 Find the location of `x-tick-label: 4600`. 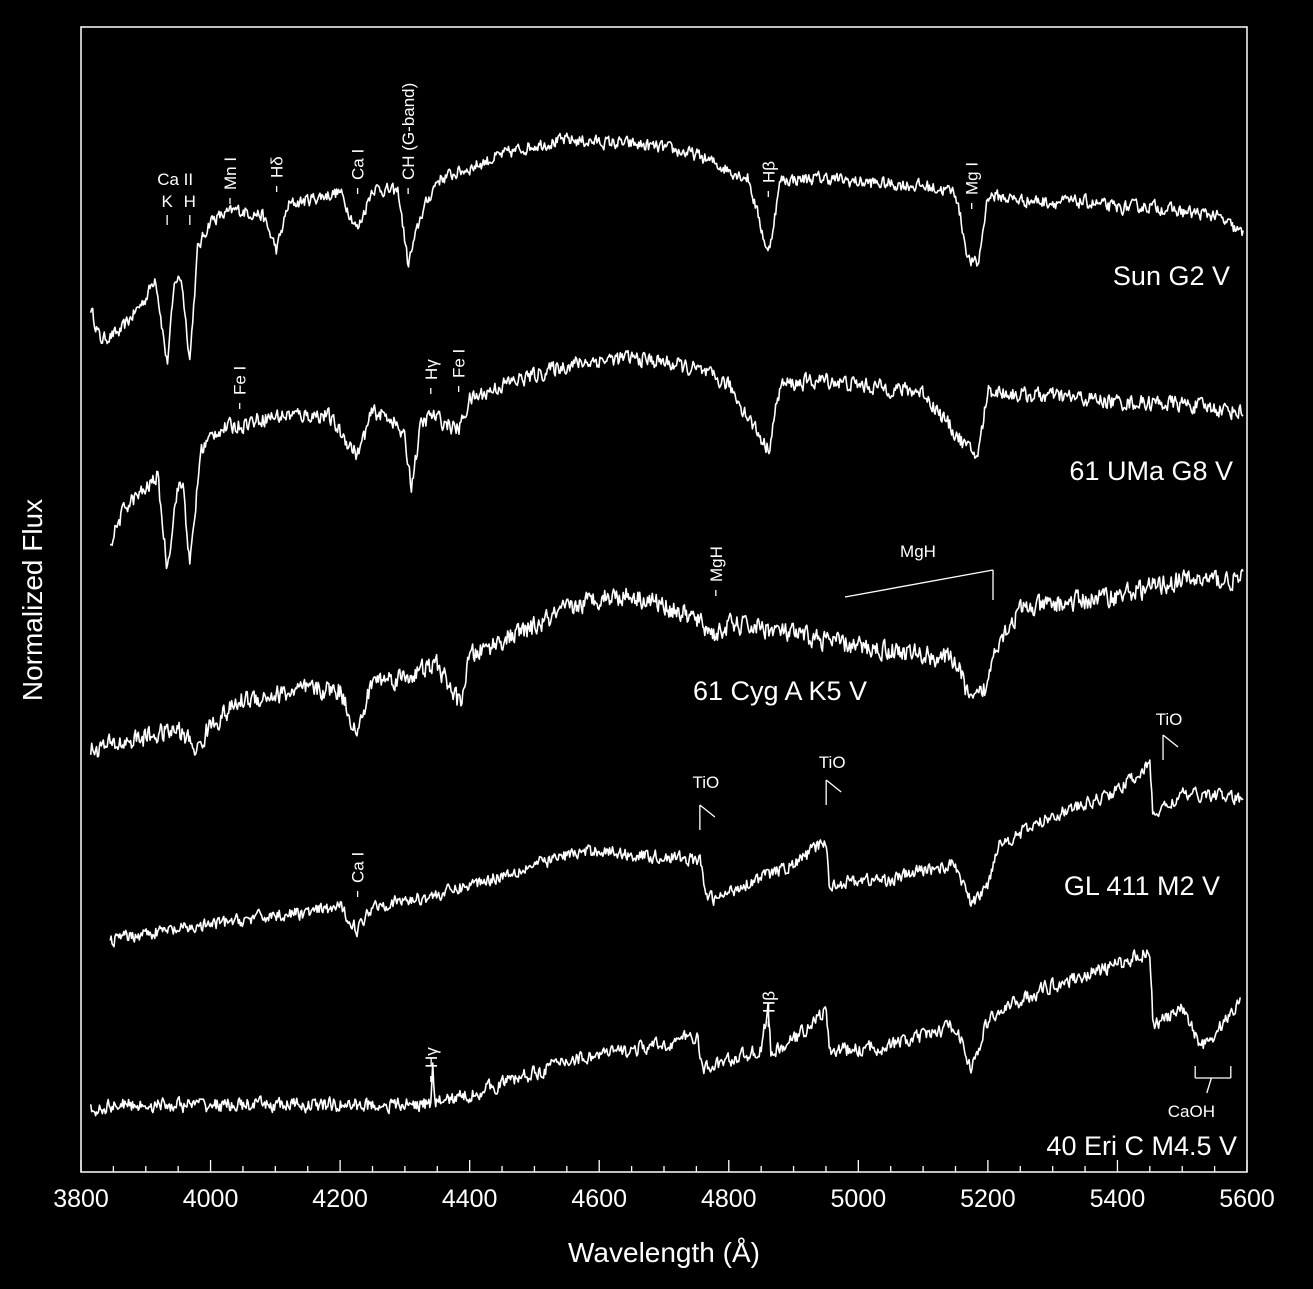

x-tick-label: 4600 is located at coordinates (599, 1199).